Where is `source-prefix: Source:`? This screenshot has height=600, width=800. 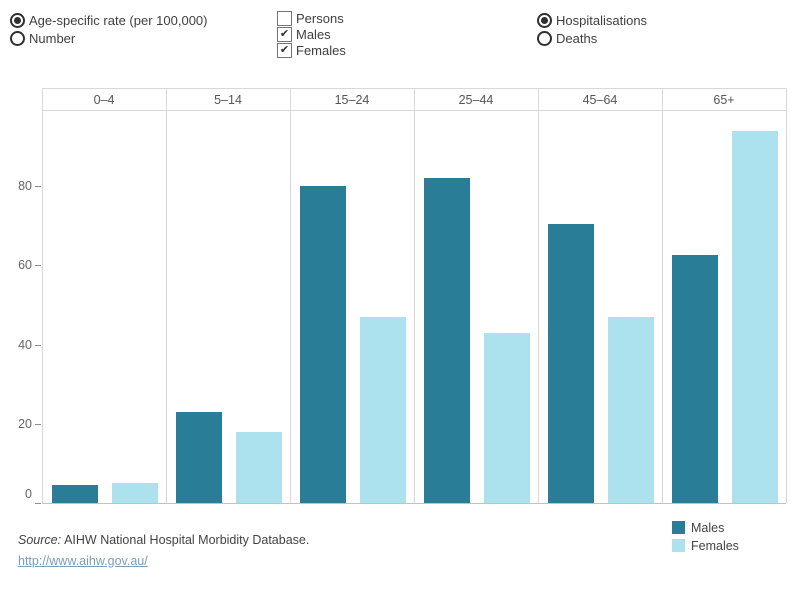 source-prefix: Source: is located at coordinates (40, 539).